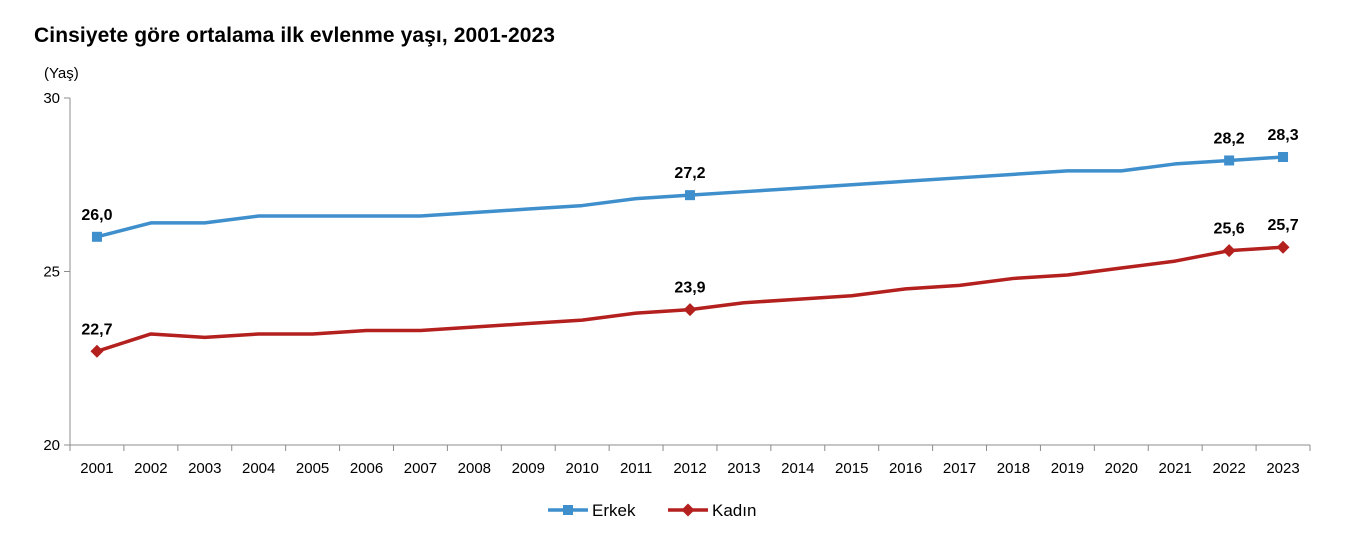  I want to click on legend: Erkek Kadın, so click(652, 510).